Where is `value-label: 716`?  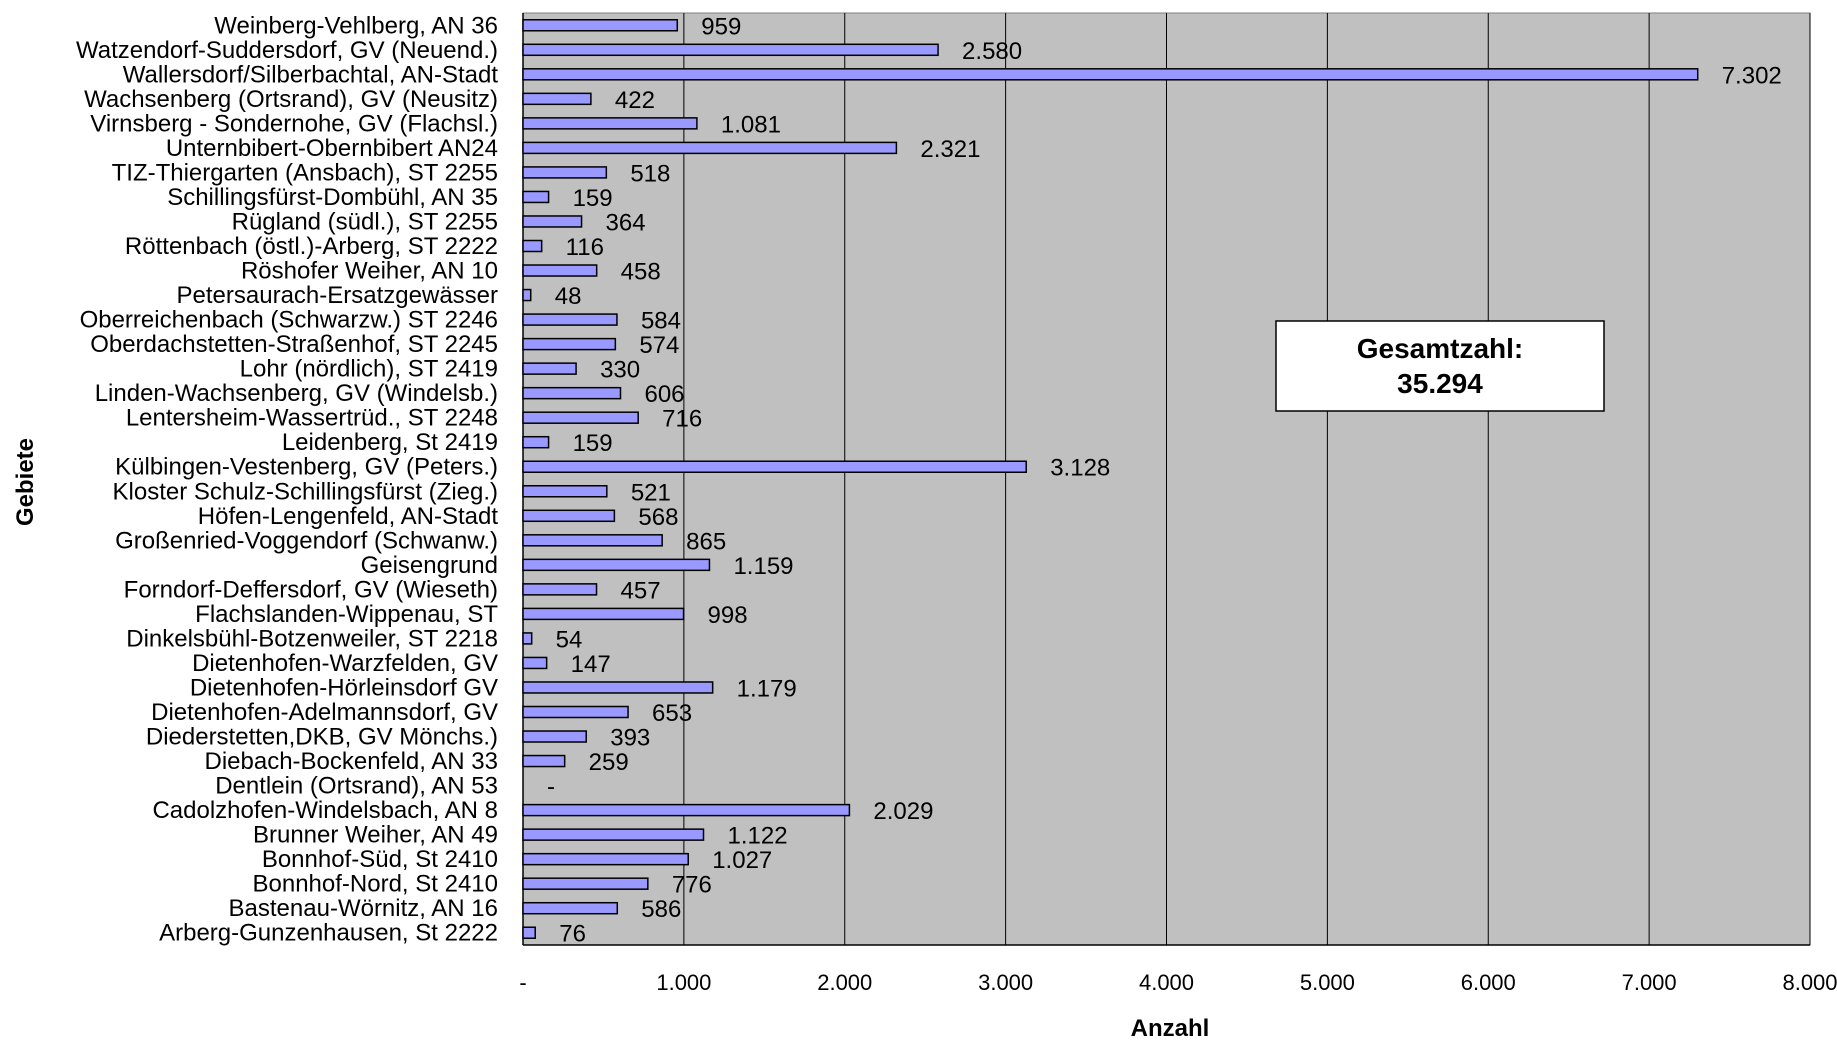
value-label: 716 is located at coordinates (682, 419).